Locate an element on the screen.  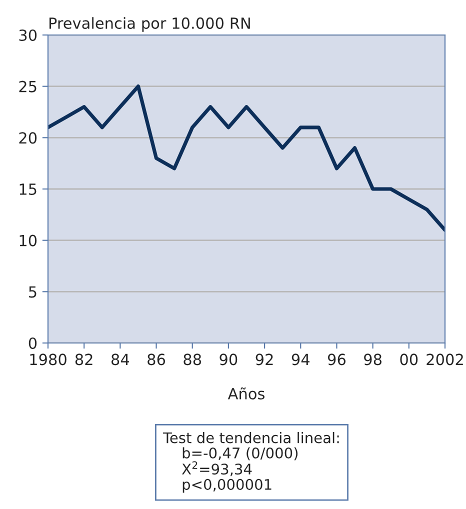
x-tick-label: 96 is located at coordinates (337, 360).